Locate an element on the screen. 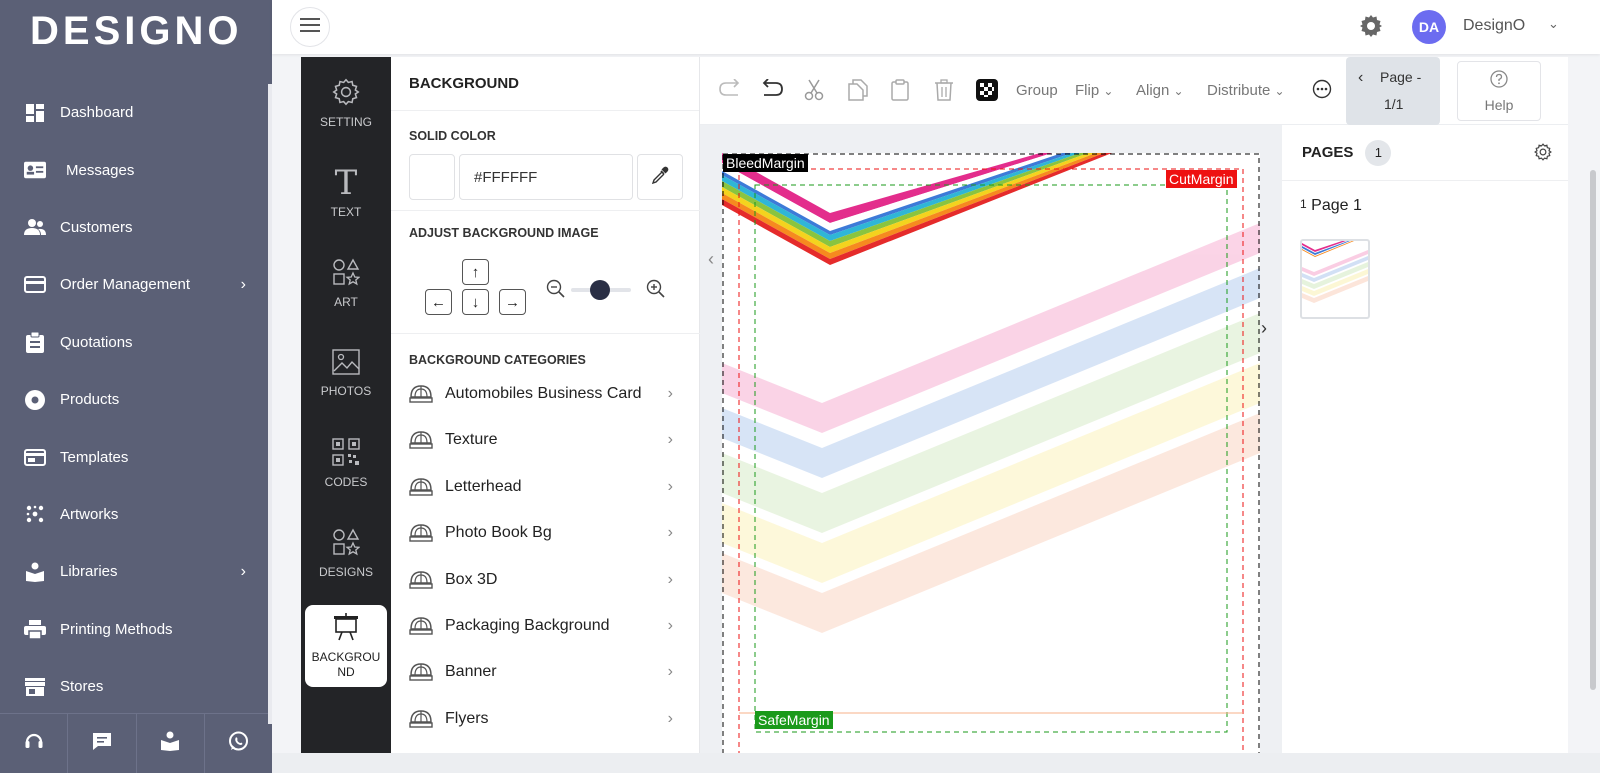 This screenshot has height=773, width=1600. move-right-button: → is located at coordinates (512, 302).